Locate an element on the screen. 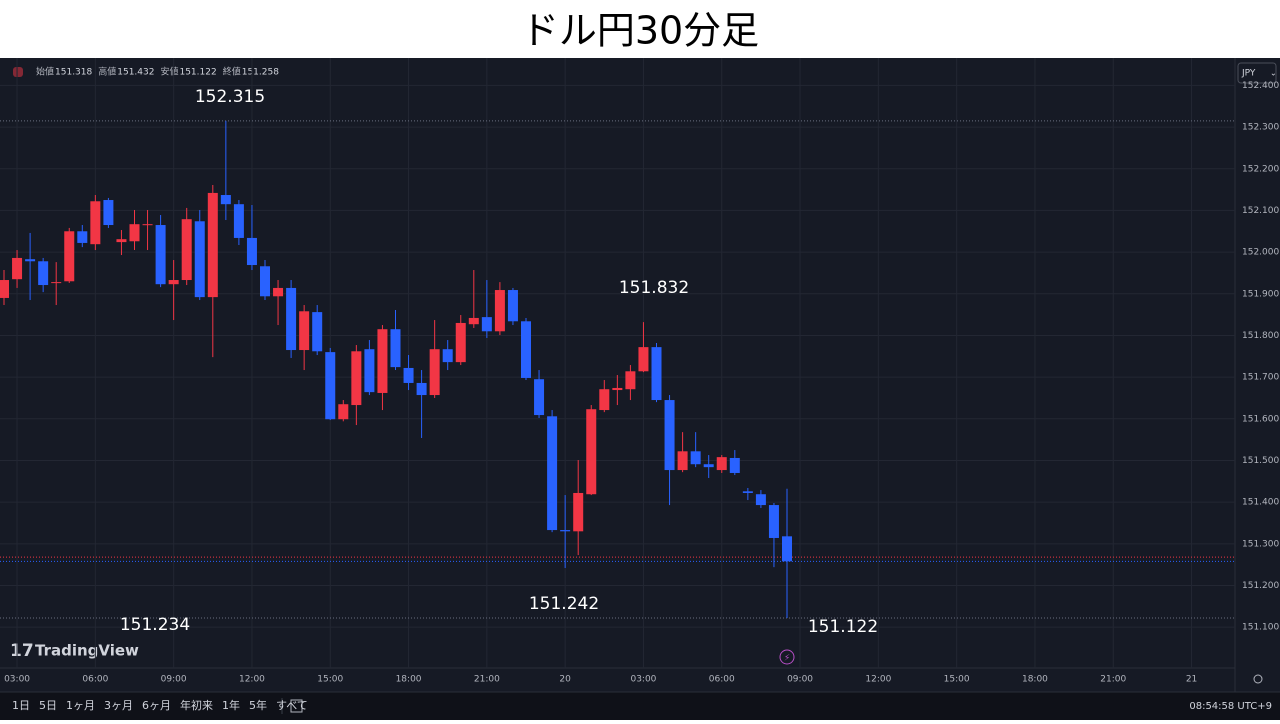  y-tick-label: 151.100 is located at coordinates (1260, 628).